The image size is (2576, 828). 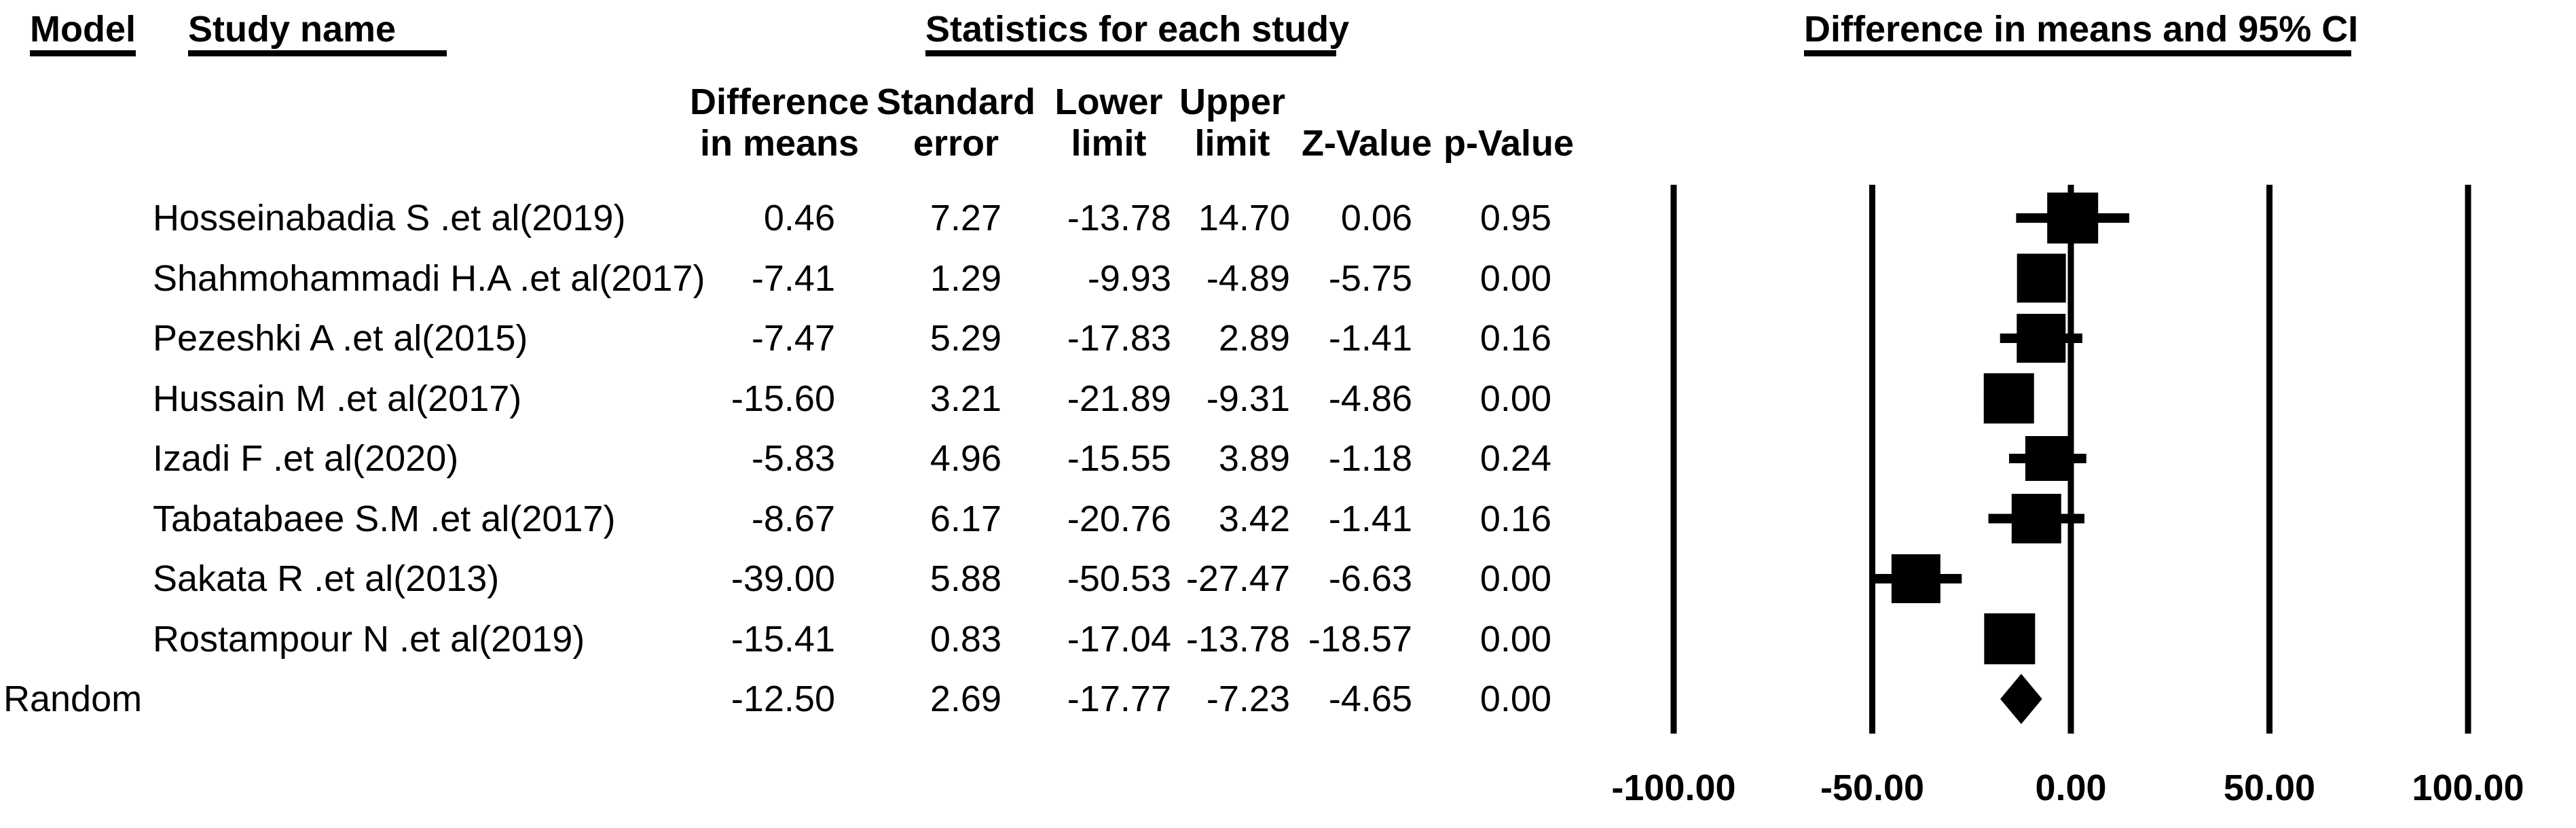 I want to click on diff-value-cell: -5.83, so click(x=793, y=458).